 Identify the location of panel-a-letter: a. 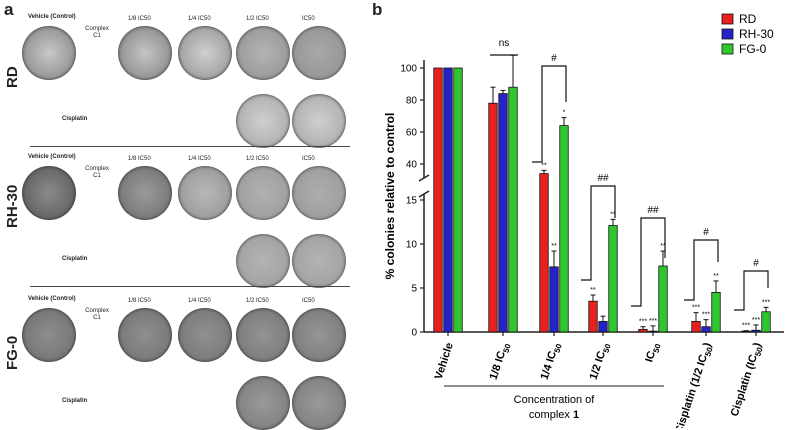
(9, 9).